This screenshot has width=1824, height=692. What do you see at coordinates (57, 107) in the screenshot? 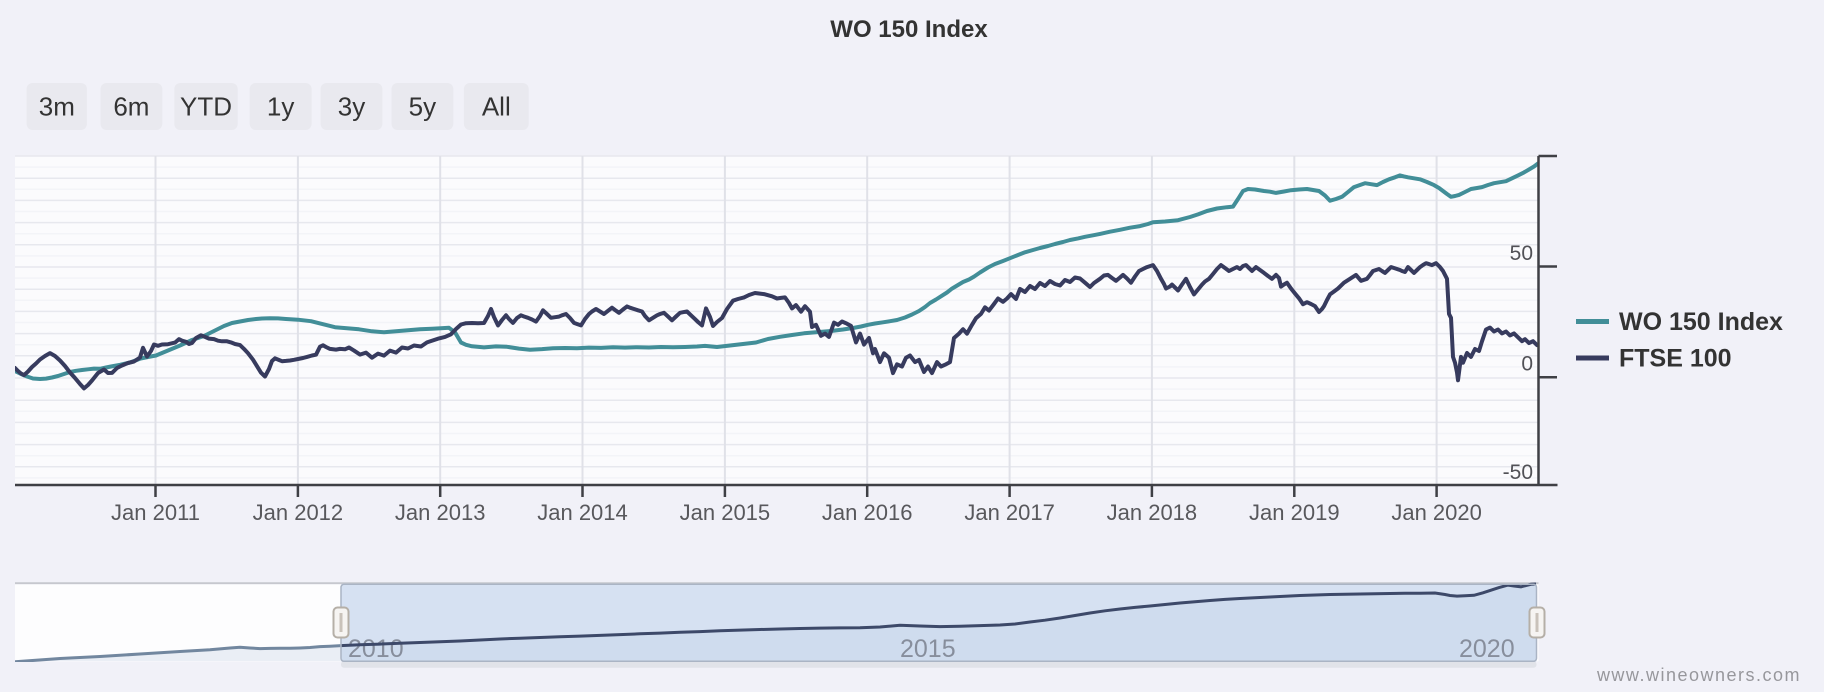
I see `svg-text: 3m` at bounding box center [57, 107].